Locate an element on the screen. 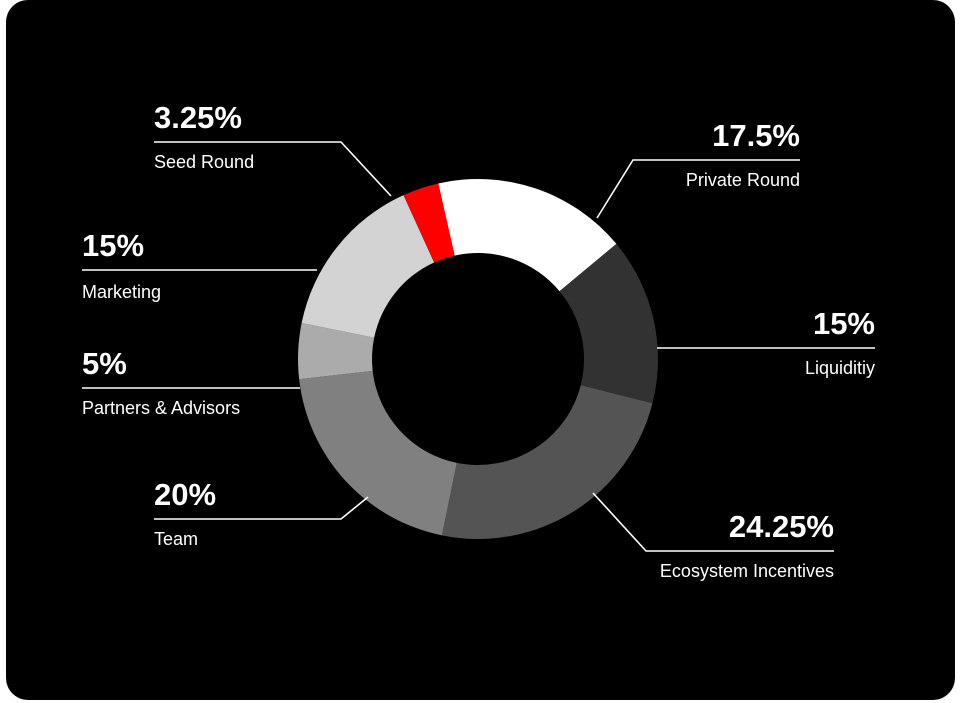  category-label-liquiditiy: Liquiditiy is located at coordinates (840, 368).